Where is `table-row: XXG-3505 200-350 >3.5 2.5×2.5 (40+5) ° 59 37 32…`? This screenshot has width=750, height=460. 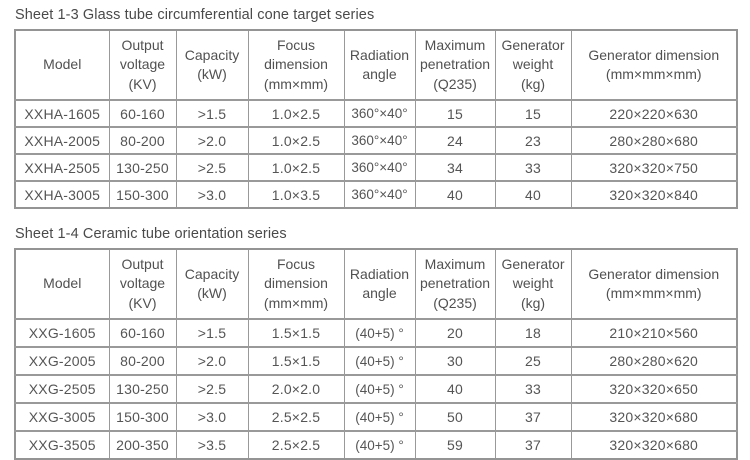
table-row: XXG-3505 200-350 >3.5 2.5×2.5 (40+5) ° 59 37 32… is located at coordinates (376, 445).